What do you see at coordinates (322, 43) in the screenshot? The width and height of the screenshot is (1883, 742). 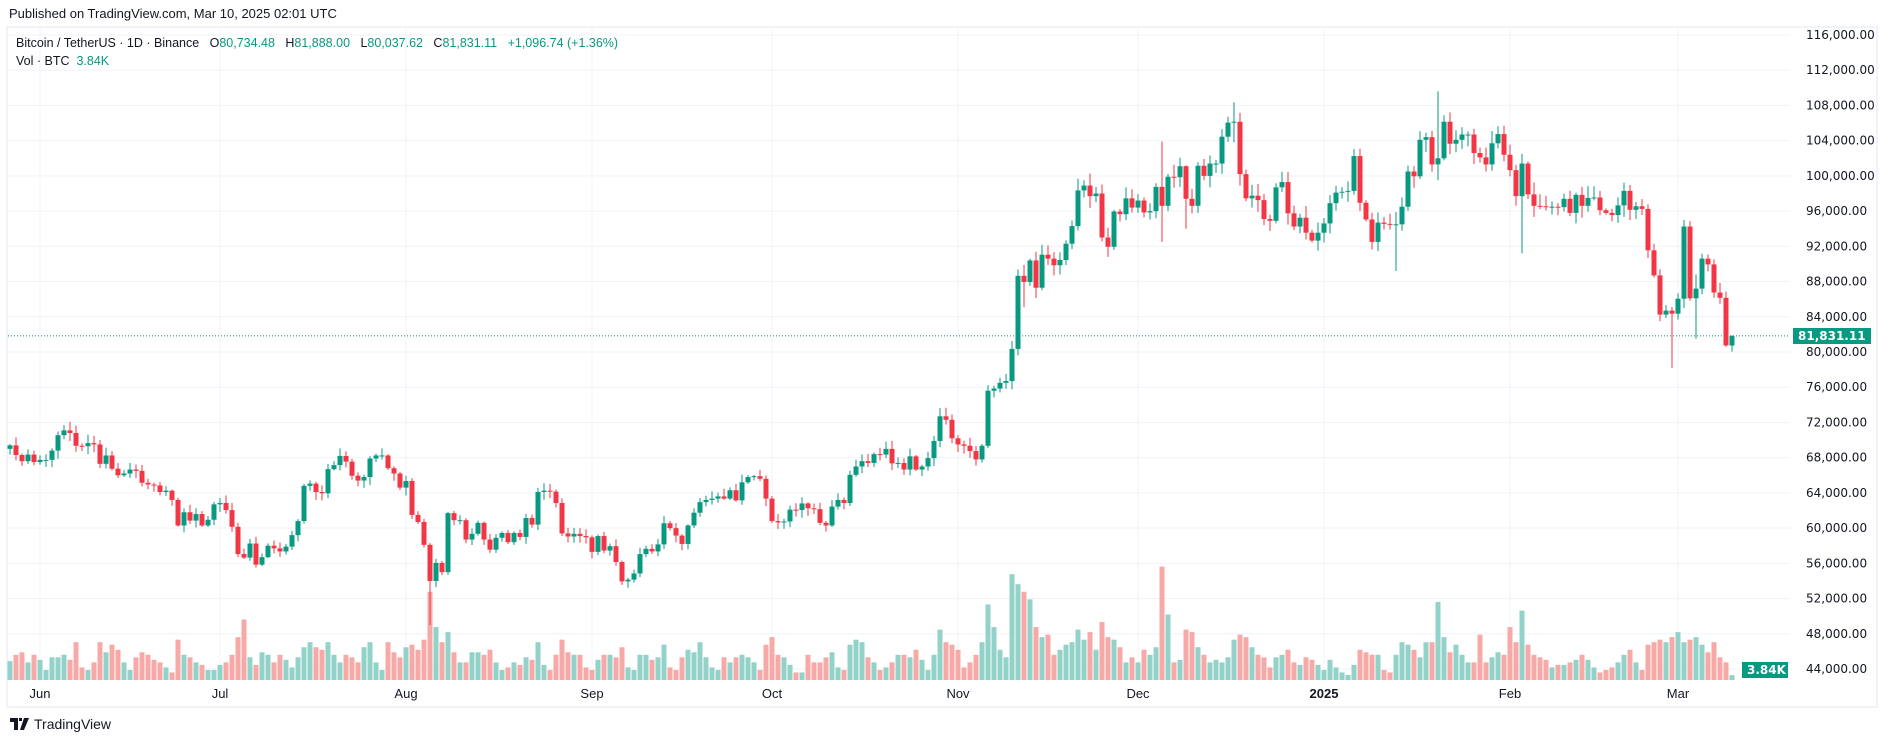 I see `high-value: 81,888.00` at bounding box center [322, 43].